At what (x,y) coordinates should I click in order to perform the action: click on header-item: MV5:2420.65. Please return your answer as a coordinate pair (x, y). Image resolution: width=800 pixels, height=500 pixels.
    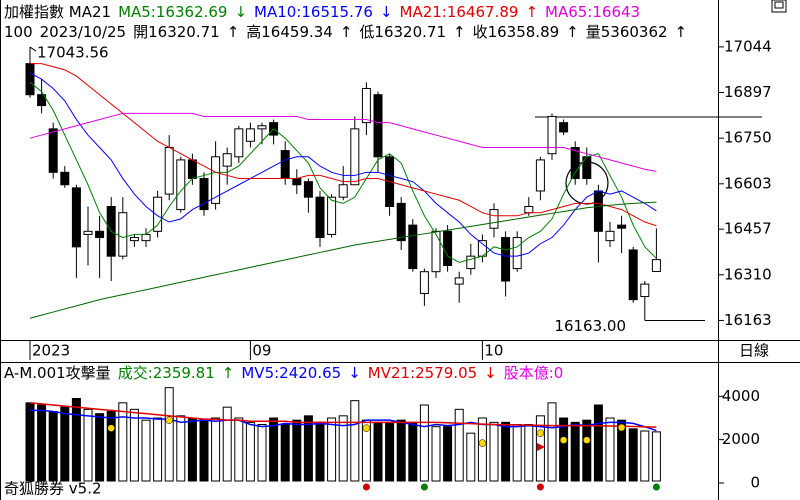
    Looking at the image, I should click on (291, 373).